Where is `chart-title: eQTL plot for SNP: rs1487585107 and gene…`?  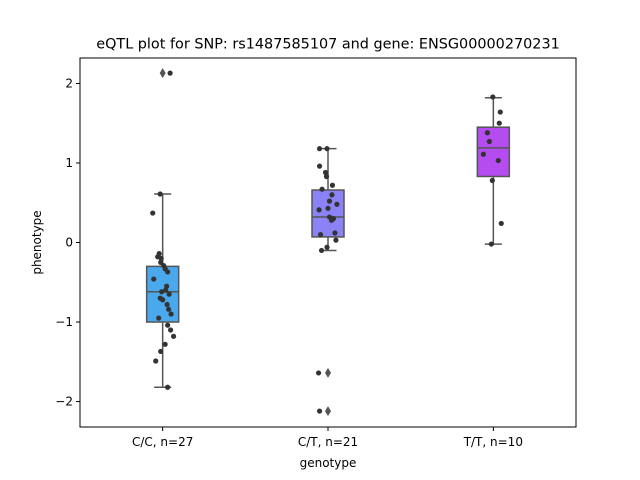 chart-title: eQTL plot for SNP: rs1487585107 and gene… is located at coordinates (328, 45).